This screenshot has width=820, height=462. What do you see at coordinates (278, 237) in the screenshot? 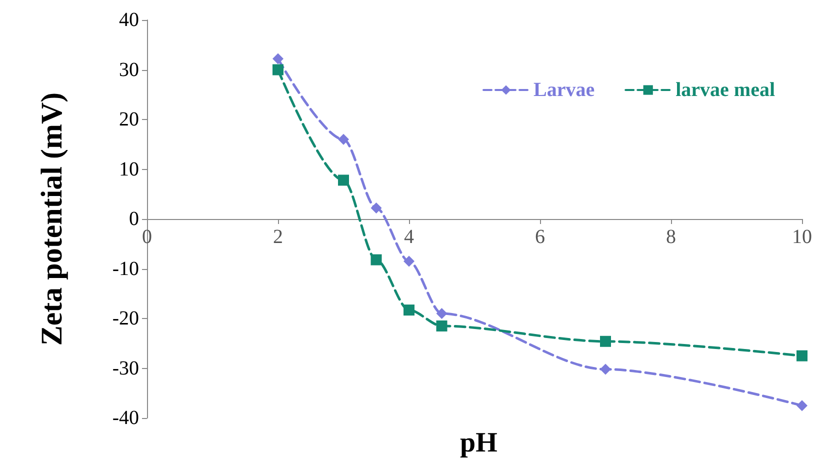
I see `x-tick-label: 2` at bounding box center [278, 237].